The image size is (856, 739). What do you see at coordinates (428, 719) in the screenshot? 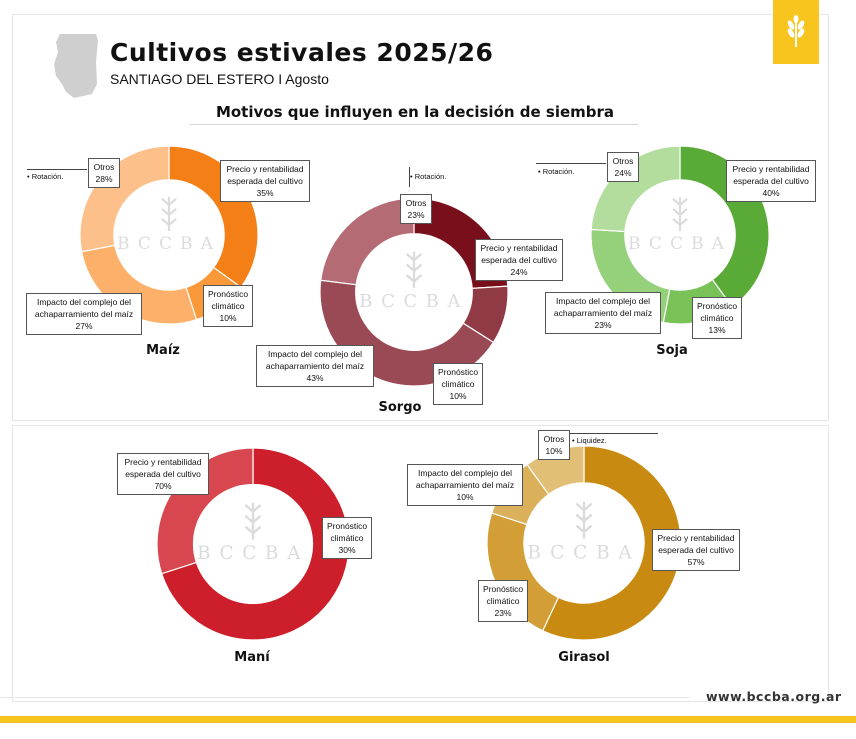
I see `footer-brand-bar` at bounding box center [428, 719].